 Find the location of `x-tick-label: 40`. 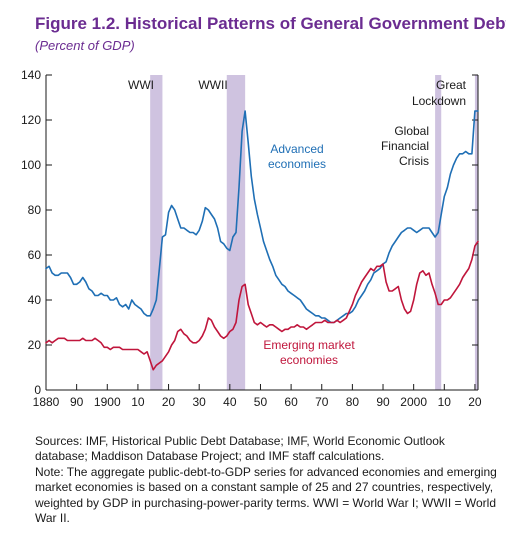

x-tick-label: 40 is located at coordinates (230, 402).